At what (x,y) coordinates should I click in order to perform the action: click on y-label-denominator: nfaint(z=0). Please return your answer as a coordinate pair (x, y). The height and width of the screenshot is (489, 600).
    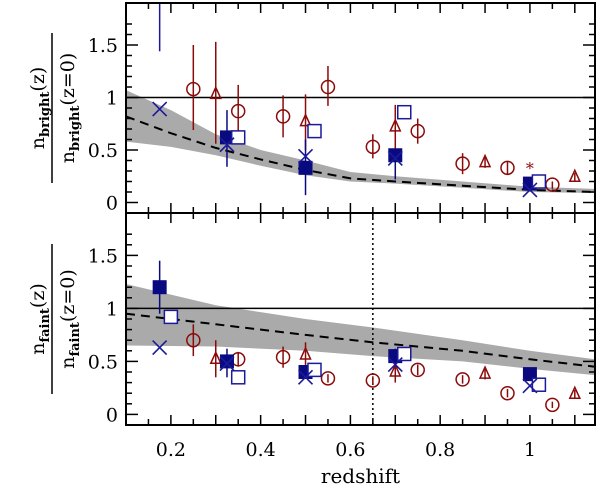
    Looking at the image, I should click on (70, 319).